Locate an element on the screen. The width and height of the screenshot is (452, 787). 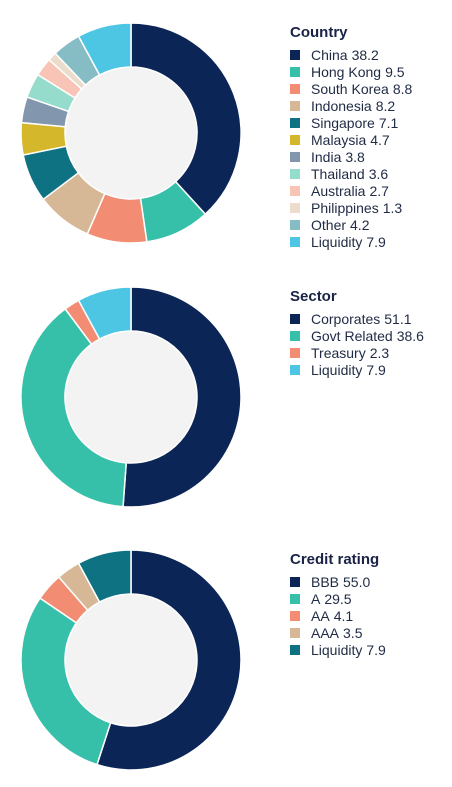
legend-label: China is located at coordinates (329, 54).